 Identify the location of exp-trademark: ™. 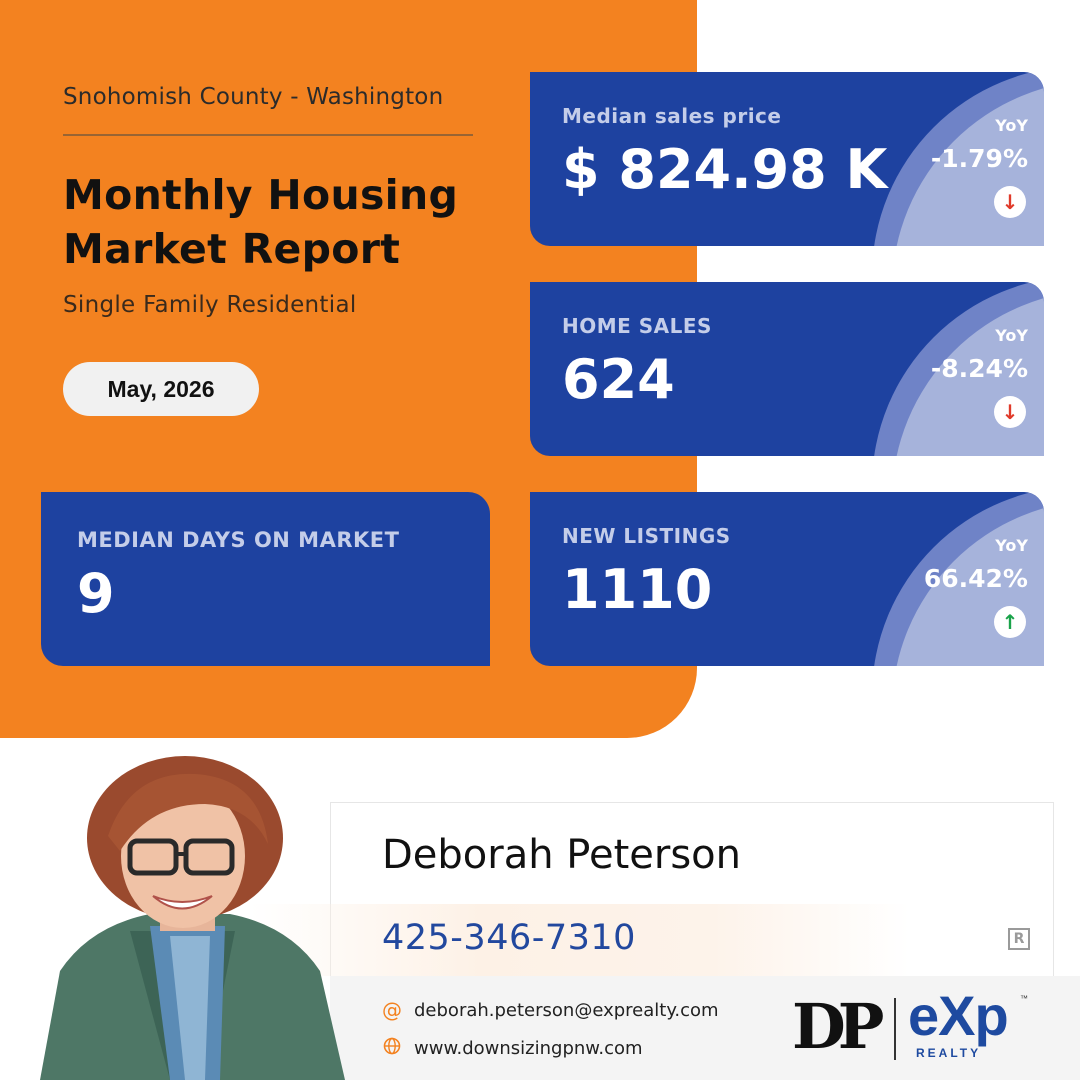
(1024, 998).